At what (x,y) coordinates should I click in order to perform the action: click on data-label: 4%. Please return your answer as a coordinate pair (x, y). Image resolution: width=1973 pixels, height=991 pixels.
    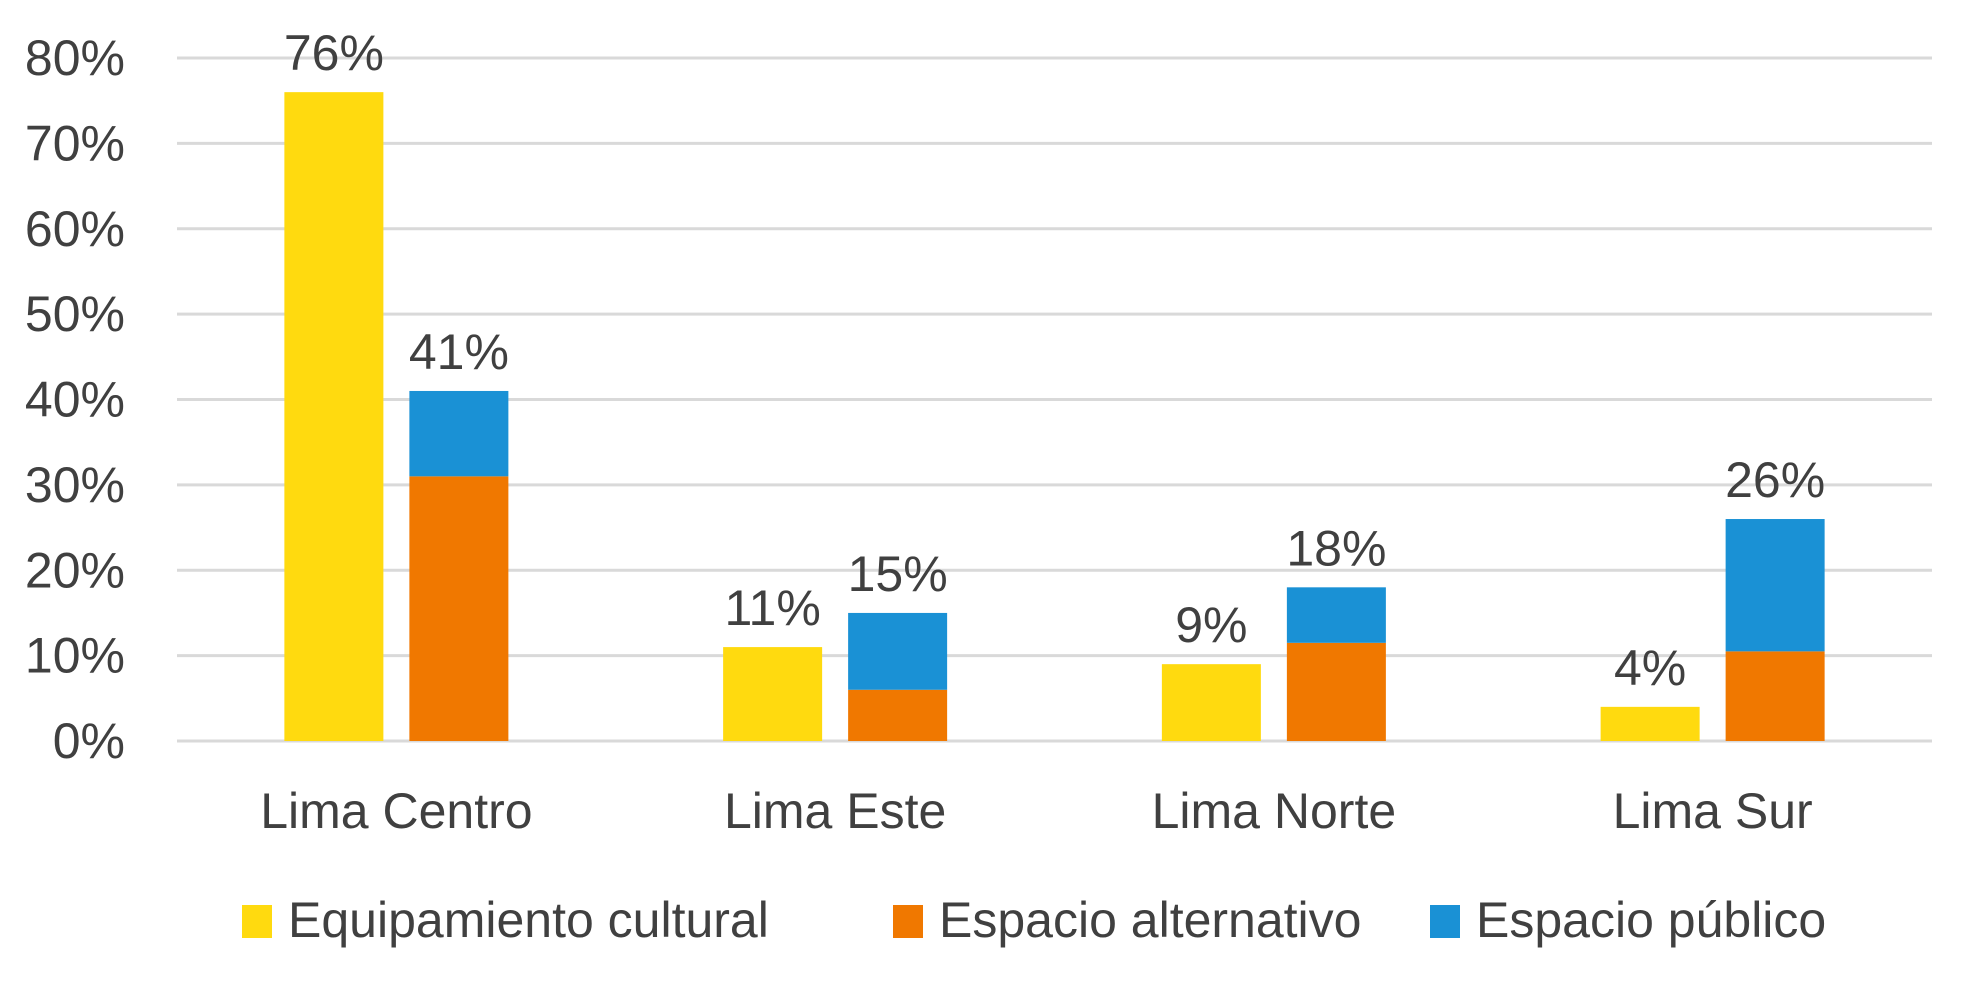
    Looking at the image, I should click on (1650, 668).